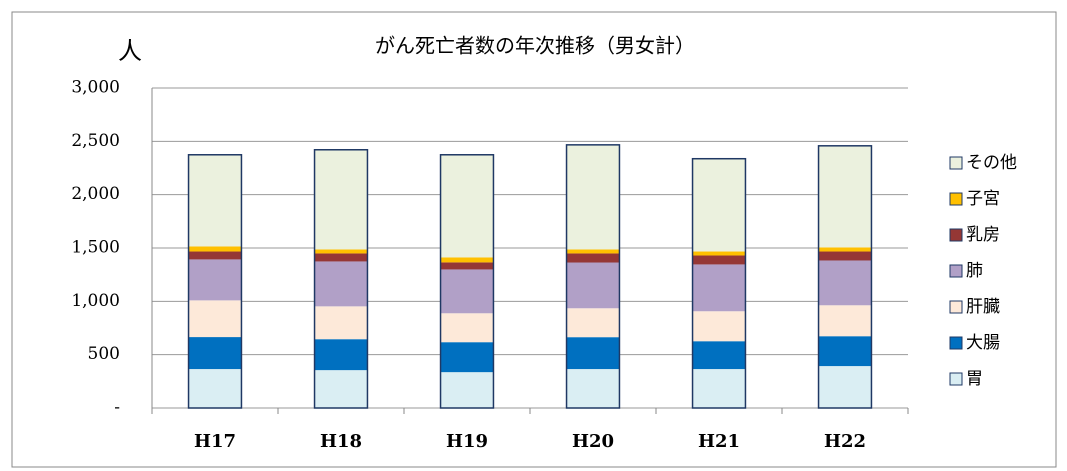  I want to click on y-tick-label: 500, so click(104, 354).